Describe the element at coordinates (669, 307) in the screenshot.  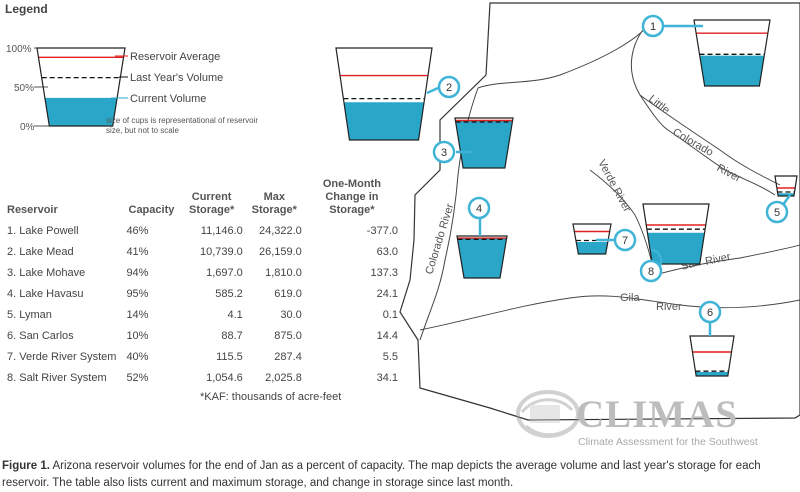
I see `river-label-gila-river-word: River` at that location.